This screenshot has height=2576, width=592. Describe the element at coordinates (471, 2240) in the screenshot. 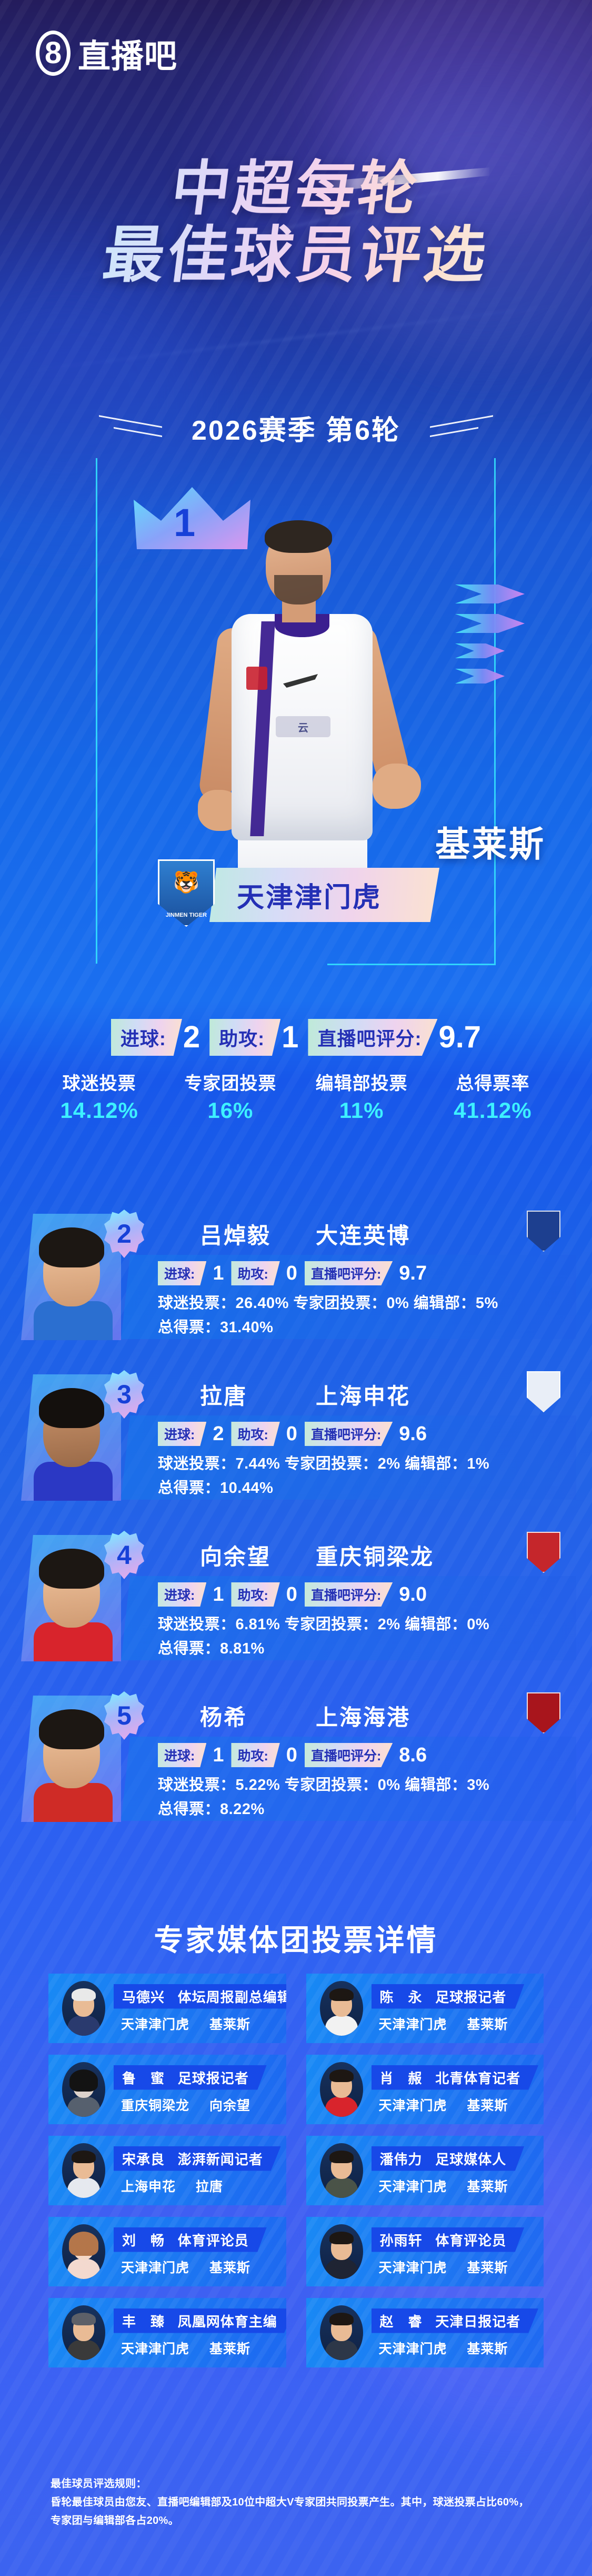

I see `expert-role: 体育评论员` at that location.